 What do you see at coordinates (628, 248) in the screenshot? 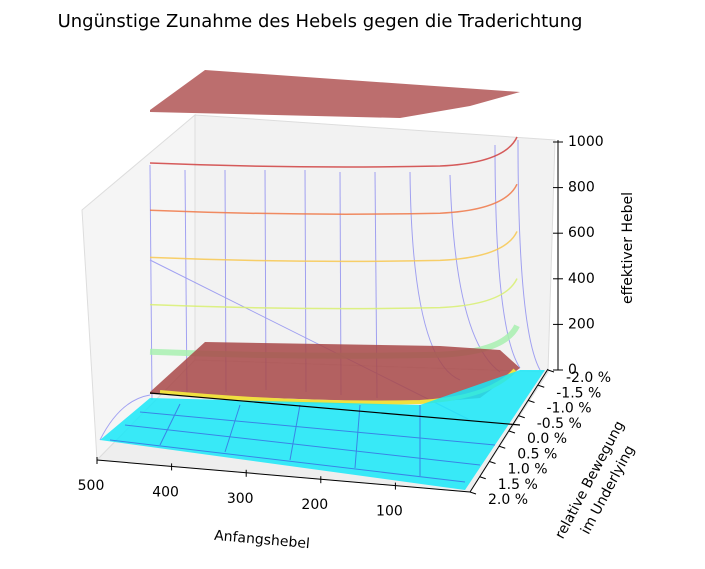
I see `z-axis-label: effektiver Hebel` at bounding box center [628, 248].